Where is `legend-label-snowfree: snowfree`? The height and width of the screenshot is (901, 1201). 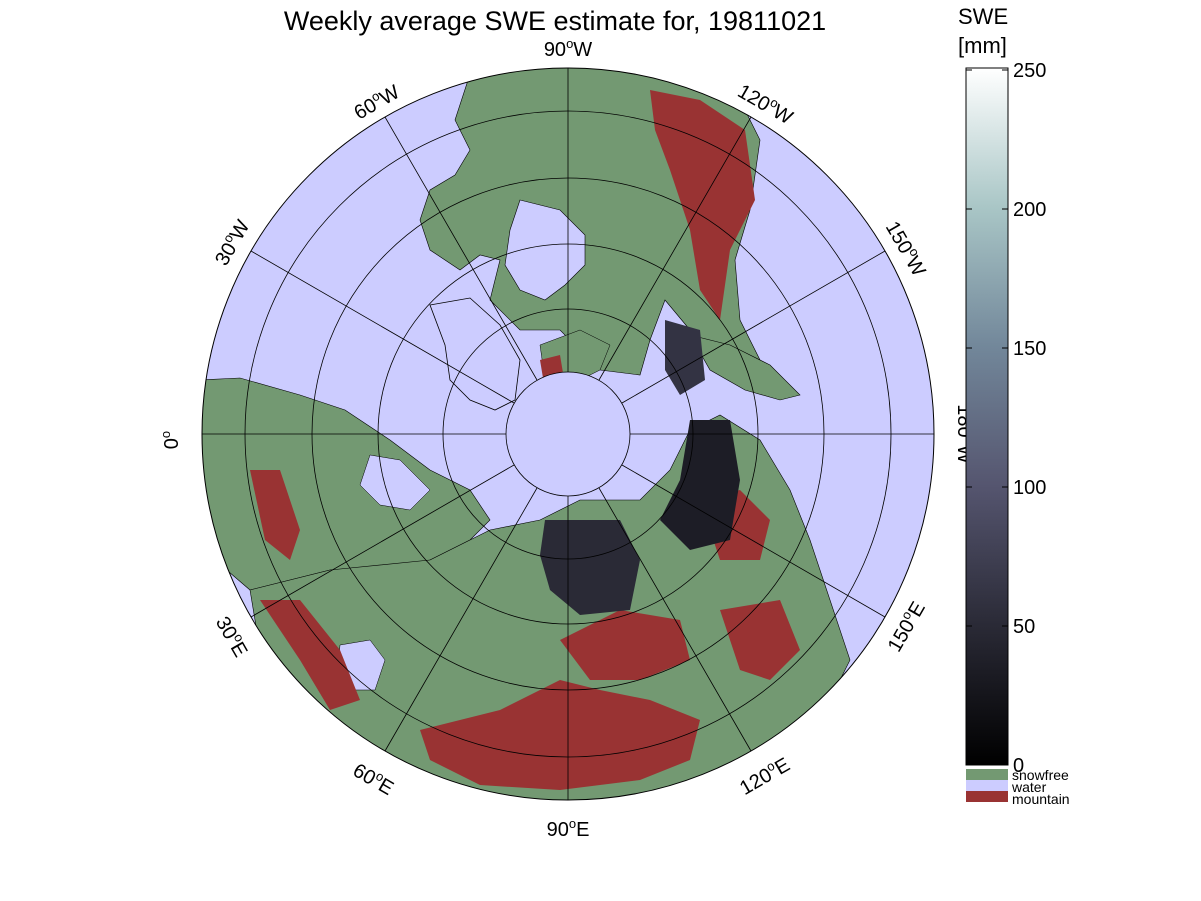 legend-label-snowfree: snowfree is located at coordinates (1040, 775).